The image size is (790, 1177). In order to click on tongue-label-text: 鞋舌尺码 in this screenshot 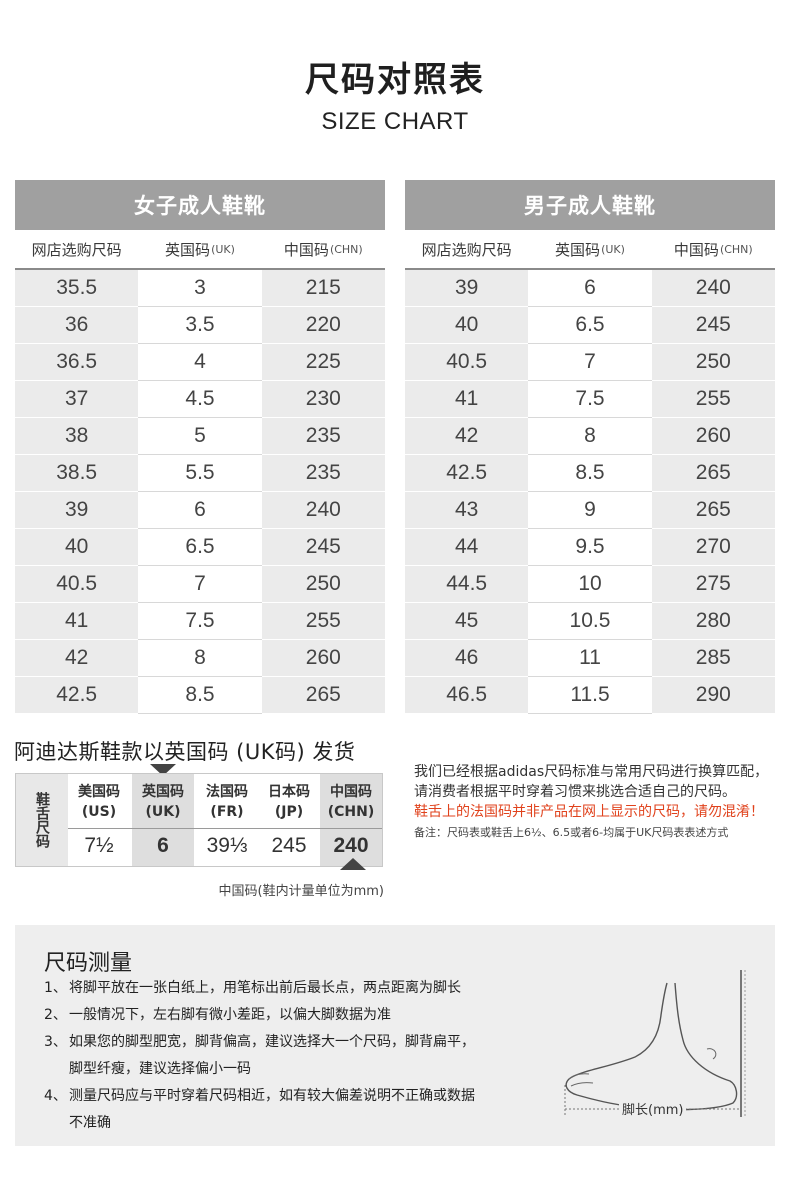, I will do `click(42, 820)`.